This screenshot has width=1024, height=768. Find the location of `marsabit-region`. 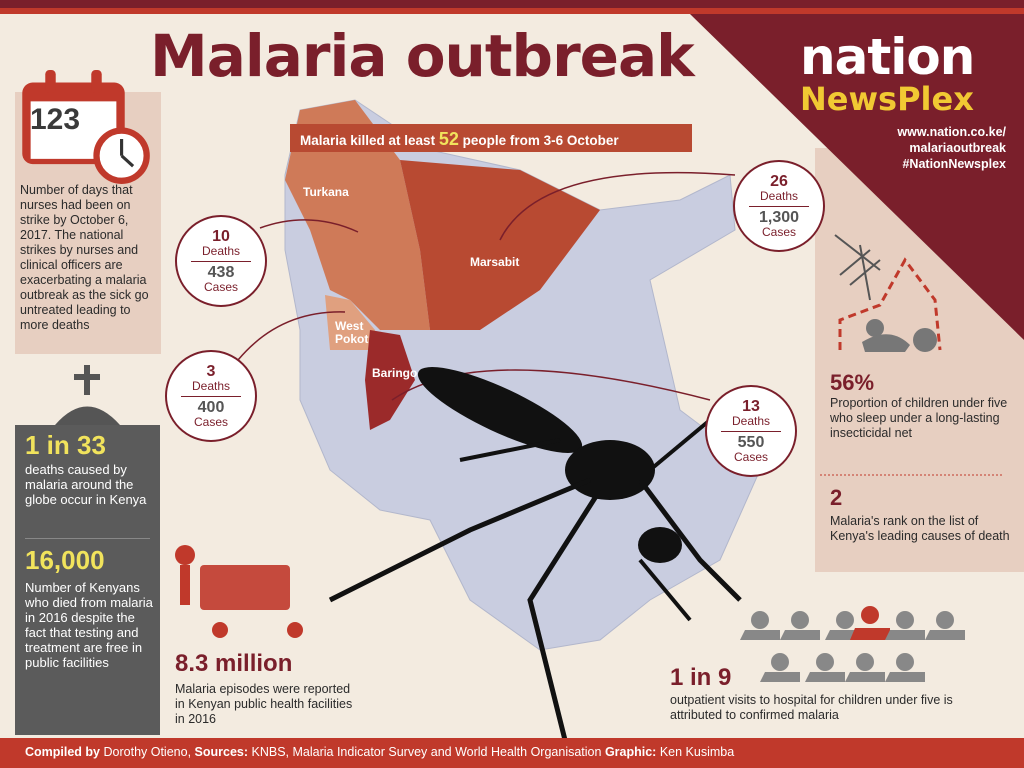

marsabit-region is located at coordinates (500, 245).